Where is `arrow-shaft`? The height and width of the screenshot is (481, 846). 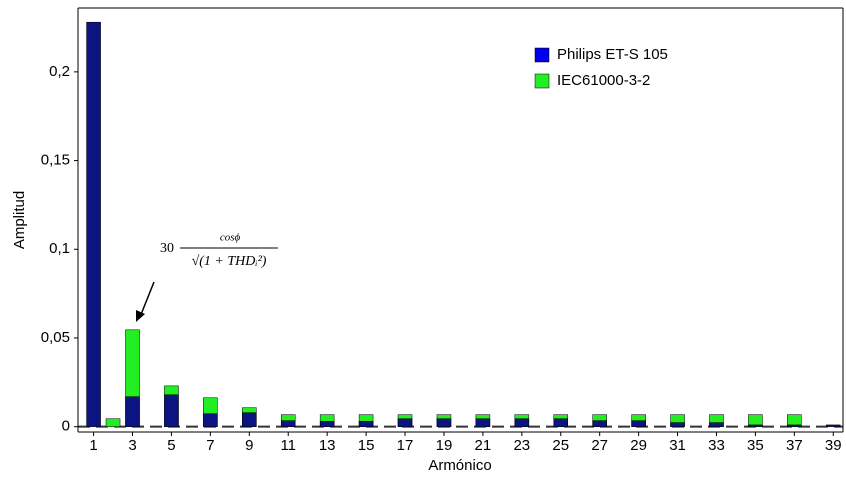 arrow-shaft is located at coordinates (147, 299).